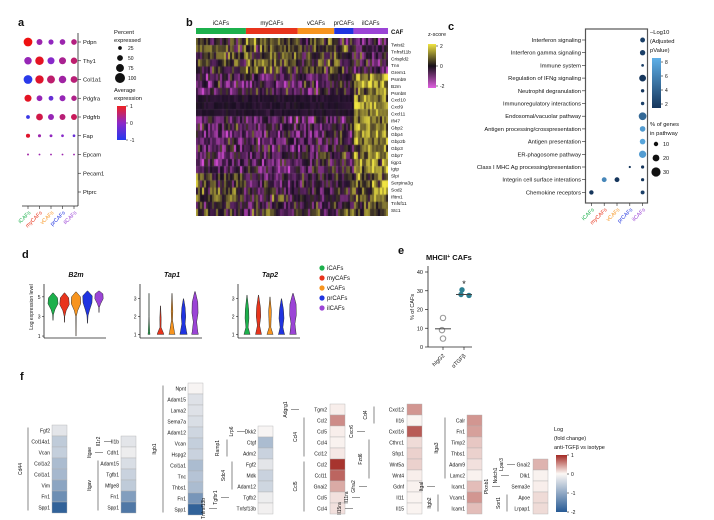 The width and height of the screenshot is (714, 520). Describe the element at coordinates (179, 455) in the screenshot. I see `ligand-gene-label: Hspg2` at that location.